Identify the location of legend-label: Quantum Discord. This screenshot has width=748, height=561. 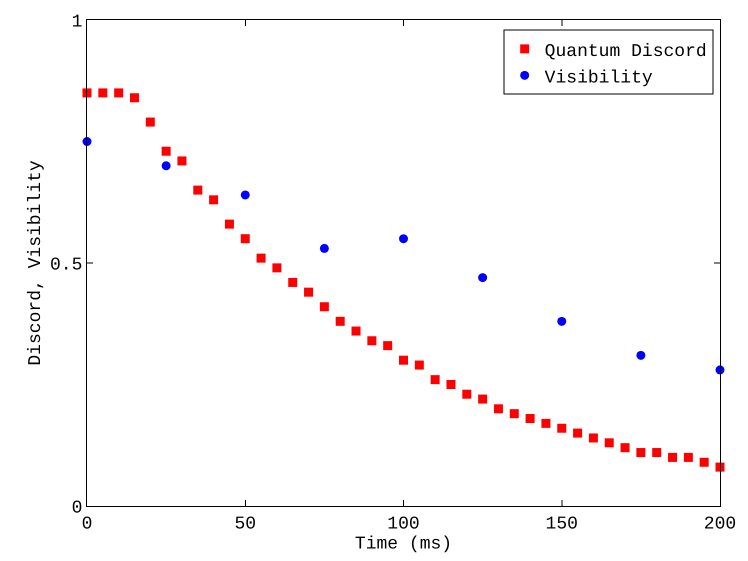
(625, 52).